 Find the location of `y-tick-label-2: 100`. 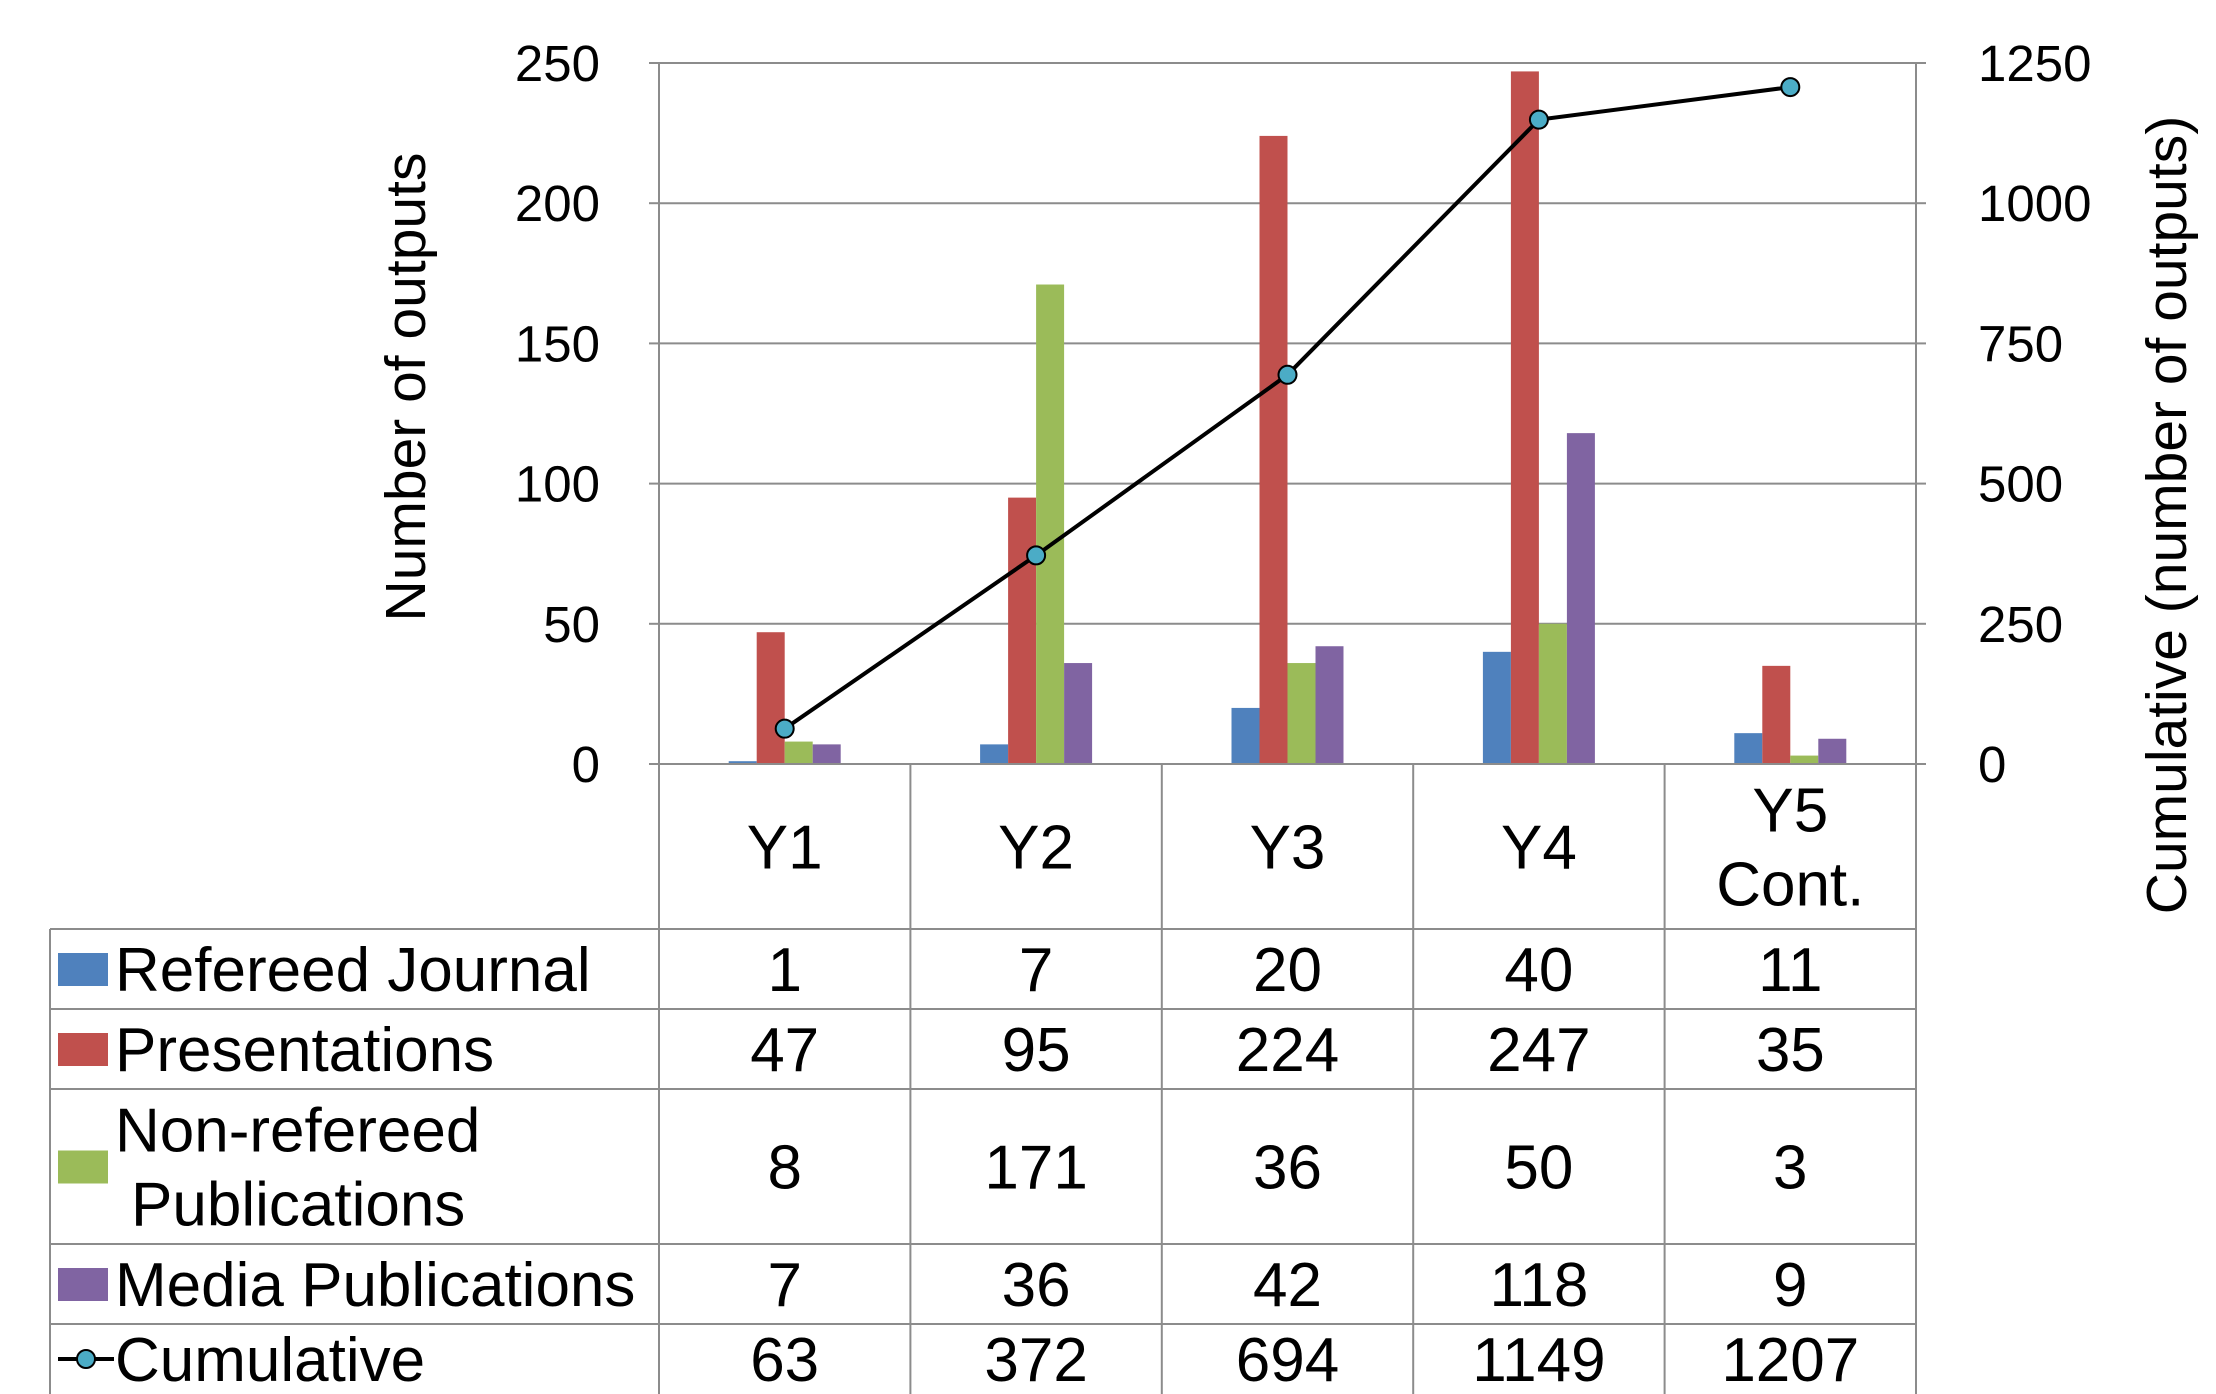

y-tick-label-2: 100 is located at coordinates (557, 484).